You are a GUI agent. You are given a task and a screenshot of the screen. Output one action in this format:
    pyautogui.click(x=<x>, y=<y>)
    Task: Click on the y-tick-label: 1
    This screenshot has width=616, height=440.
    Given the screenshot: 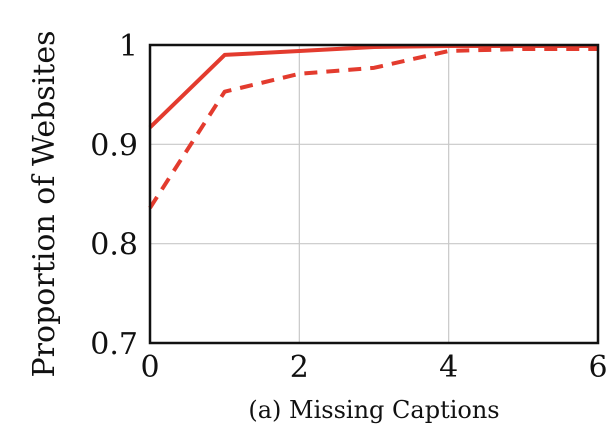 What is the action you would take?
    pyautogui.click(x=128, y=46)
    